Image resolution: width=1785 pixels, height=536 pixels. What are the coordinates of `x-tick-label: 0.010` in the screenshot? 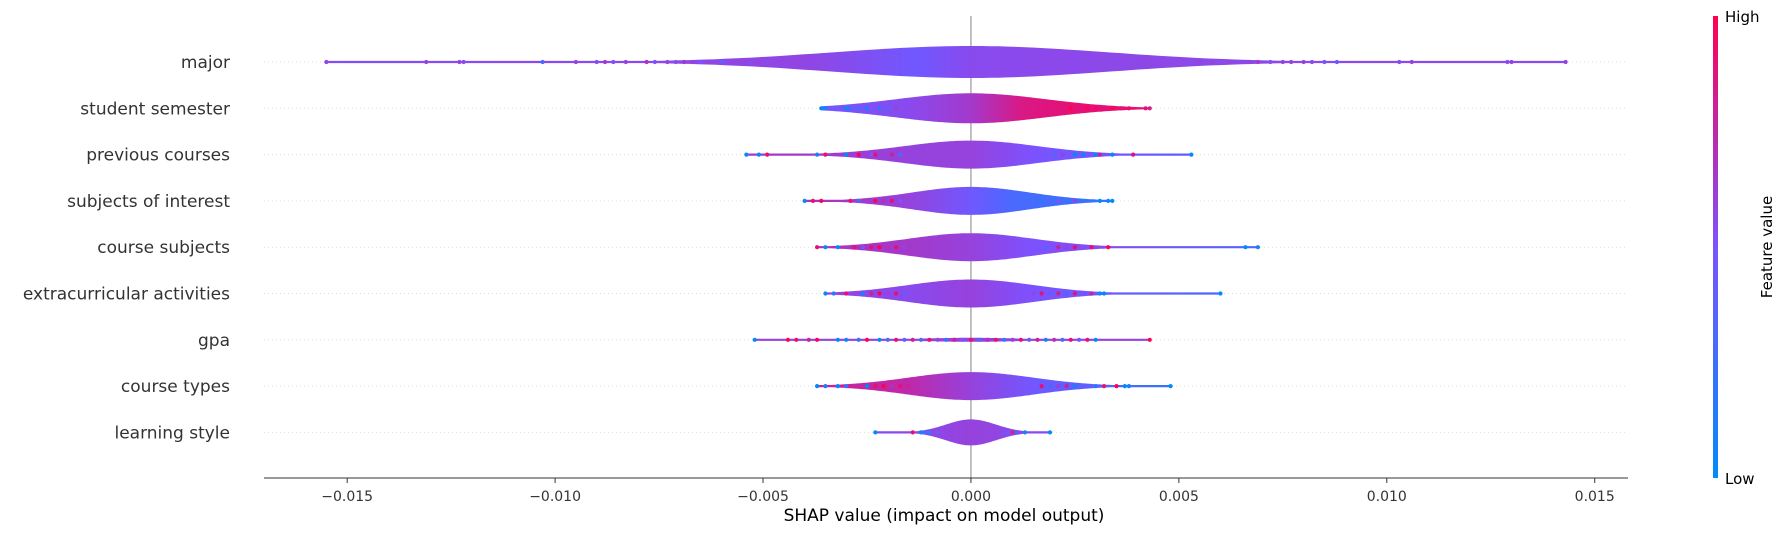 It's located at (1387, 497).